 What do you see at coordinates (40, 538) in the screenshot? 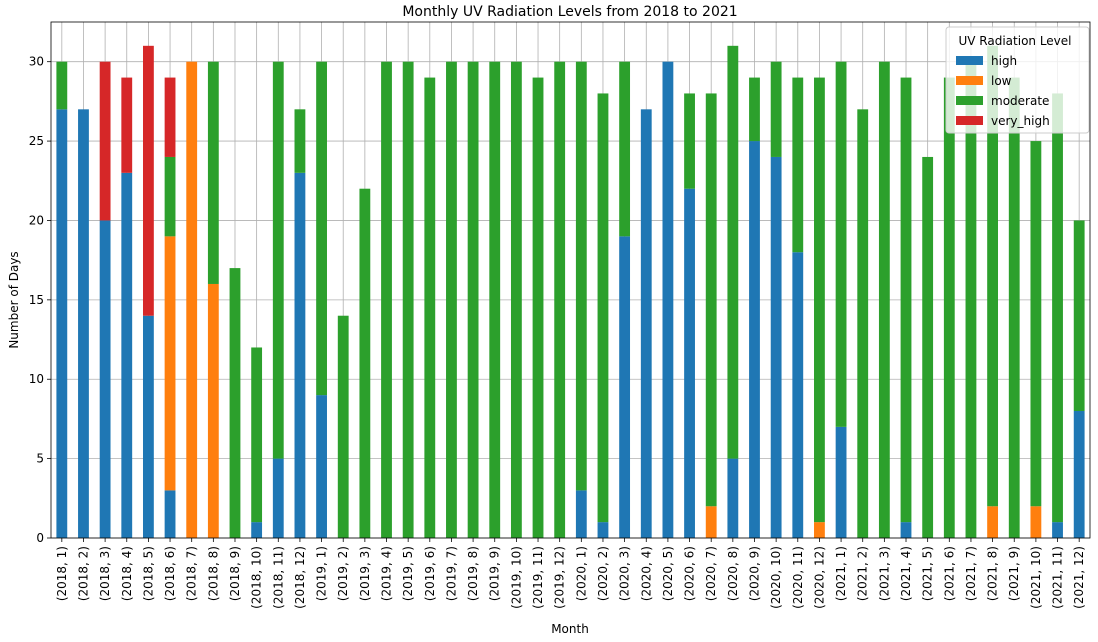
I see `y-tick-label: 0` at bounding box center [40, 538].